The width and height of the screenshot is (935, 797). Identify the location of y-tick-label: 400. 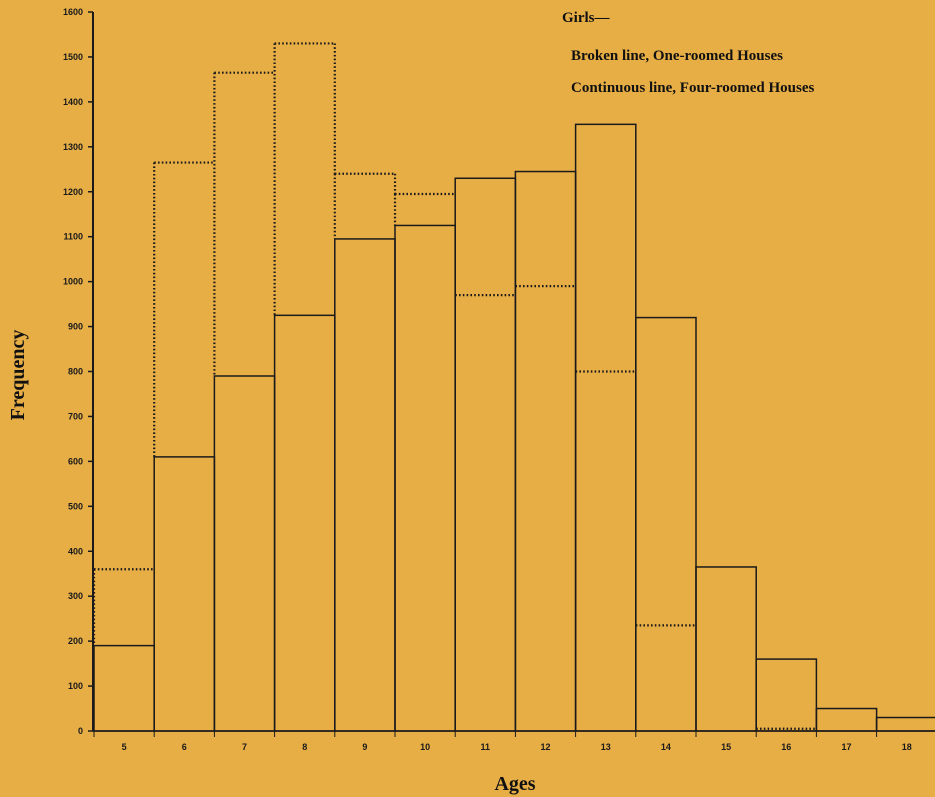
(75, 551).